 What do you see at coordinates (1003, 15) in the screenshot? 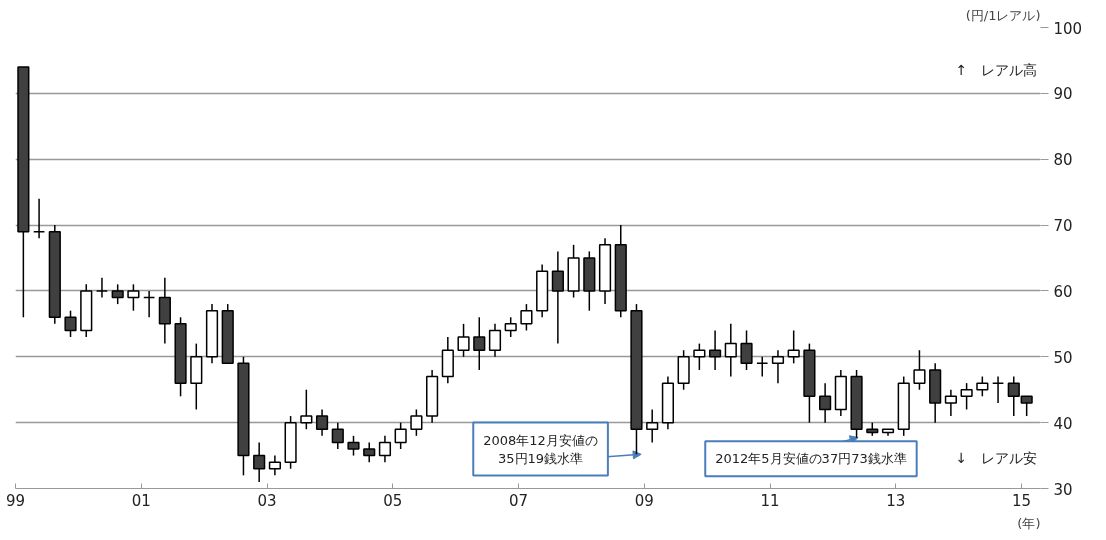
I see `y-axis-title: (円/1レアル)` at bounding box center [1003, 15].